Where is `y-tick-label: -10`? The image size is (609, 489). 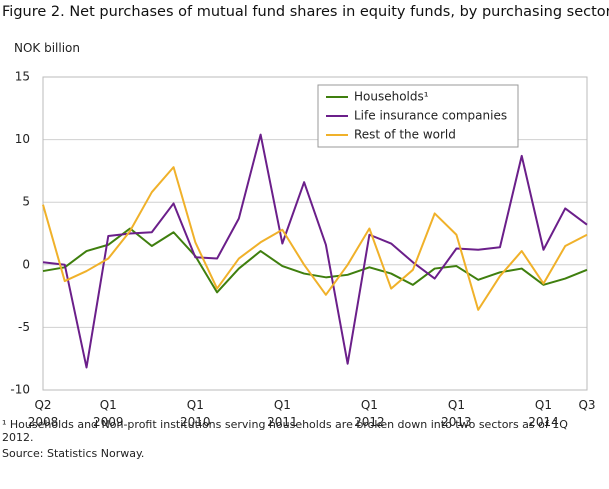
y-tick-label: -10 is located at coordinates (20, 390).